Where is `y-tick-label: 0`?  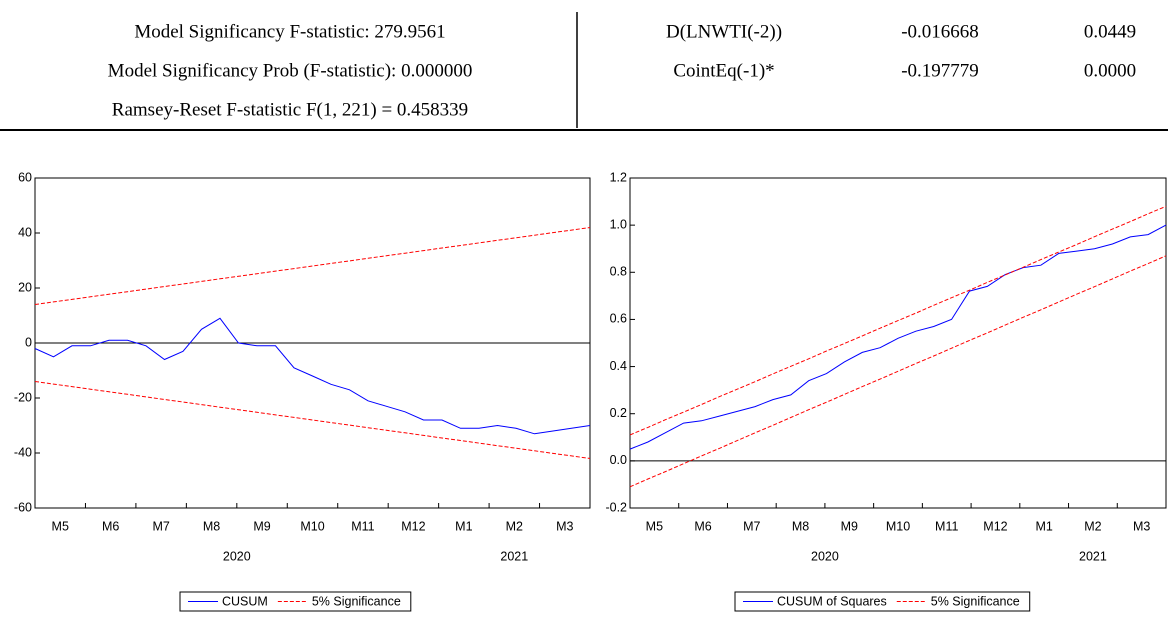 y-tick-label: 0 is located at coordinates (28, 342).